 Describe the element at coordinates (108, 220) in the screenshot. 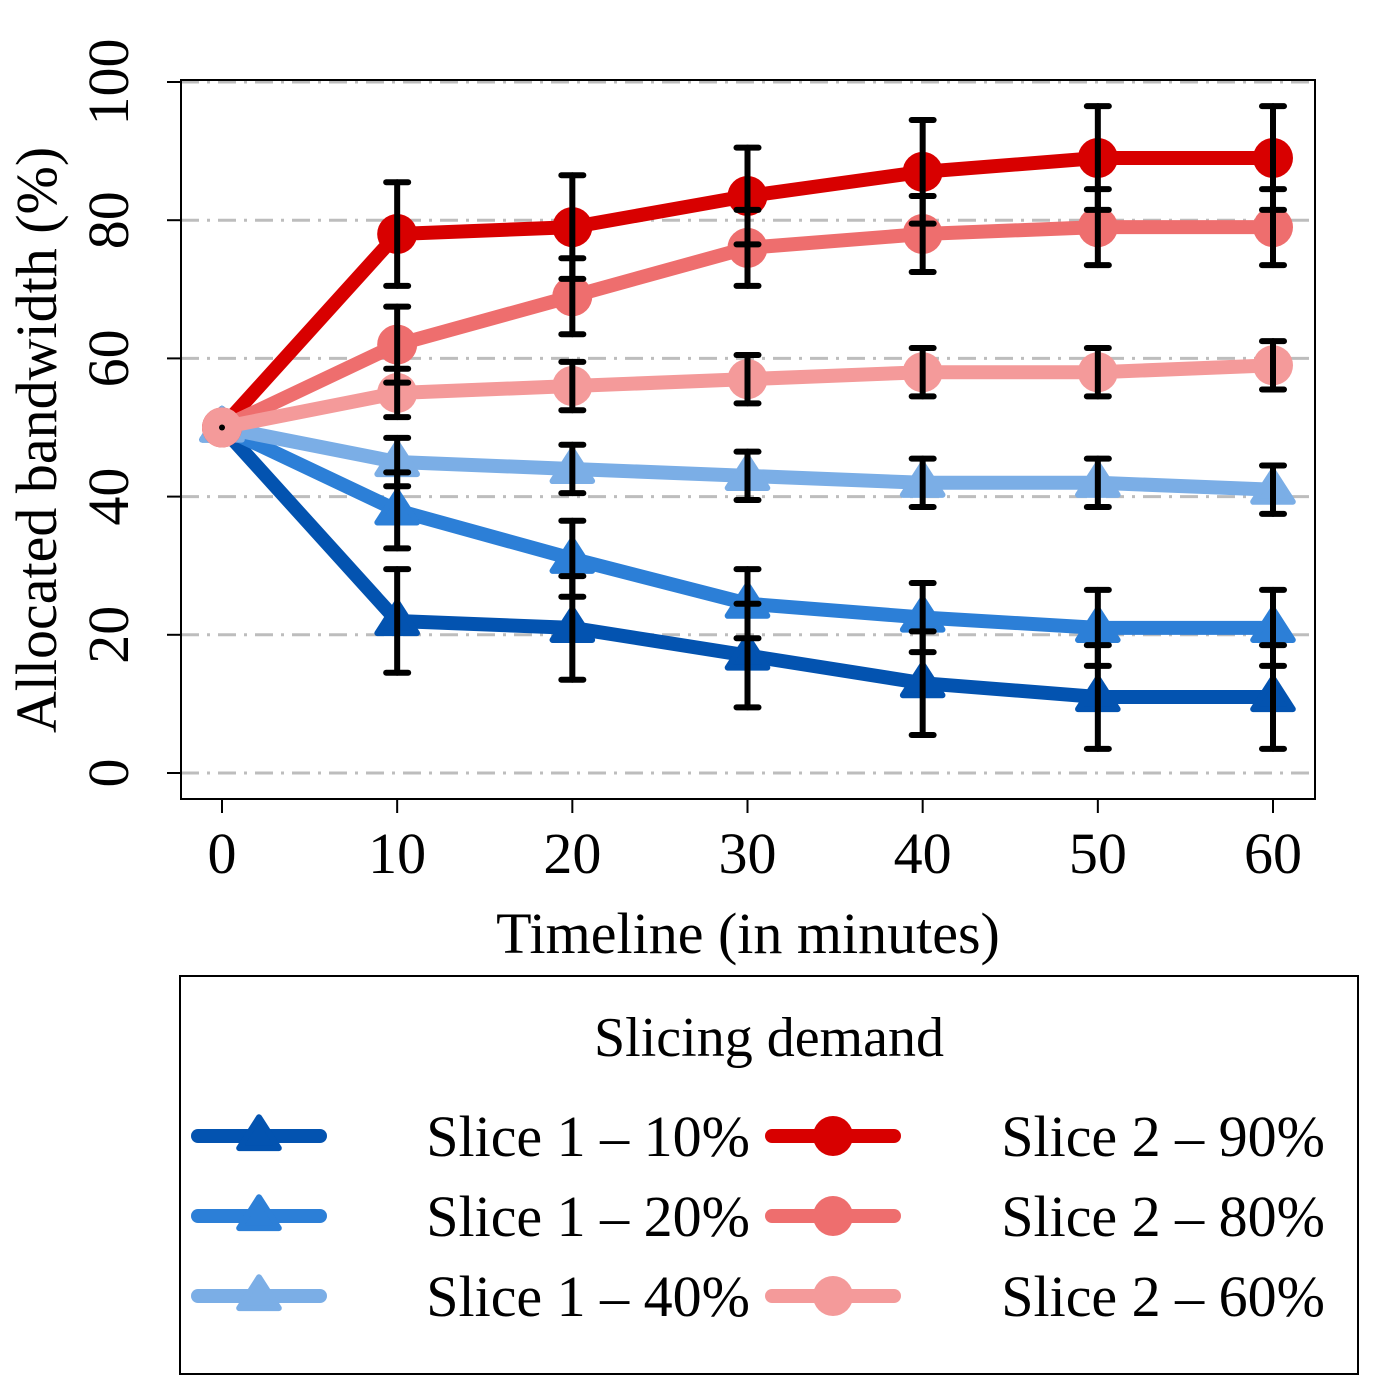

I see `y-tick-label: 80` at that location.